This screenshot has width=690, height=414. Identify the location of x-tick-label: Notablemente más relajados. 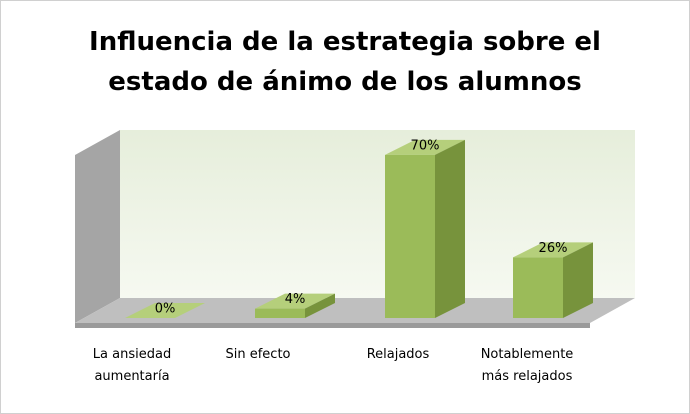
(527, 365).